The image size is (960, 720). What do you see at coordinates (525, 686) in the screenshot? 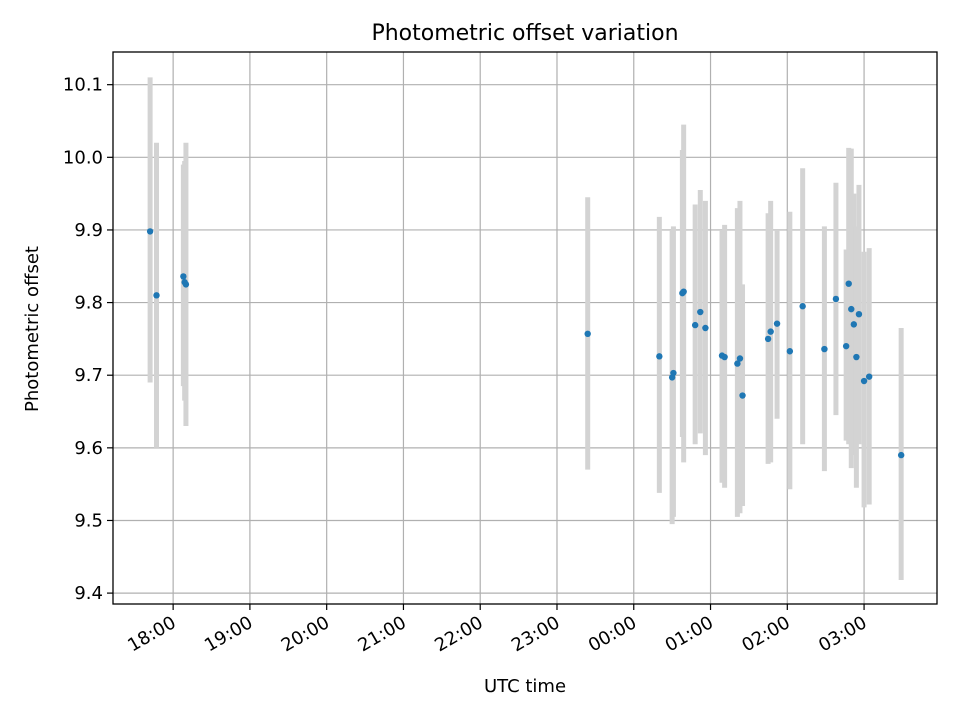
I see `x-axis-label: UTC time` at bounding box center [525, 686].